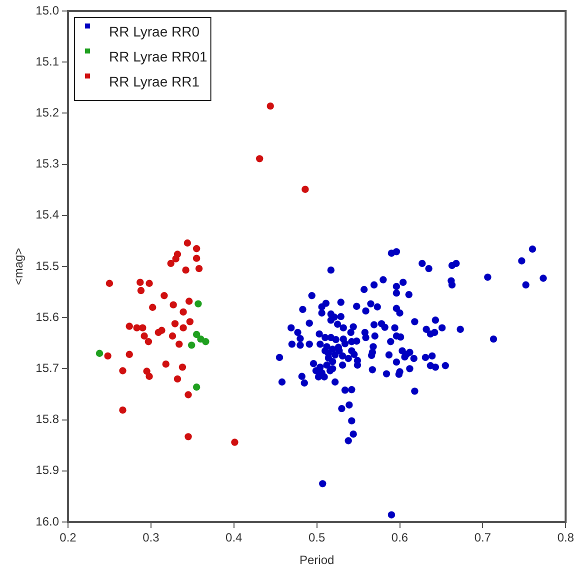  Describe the element at coordinates (565, 537) in the screenshot. I see `x-tick-label: 0.8` at that location.